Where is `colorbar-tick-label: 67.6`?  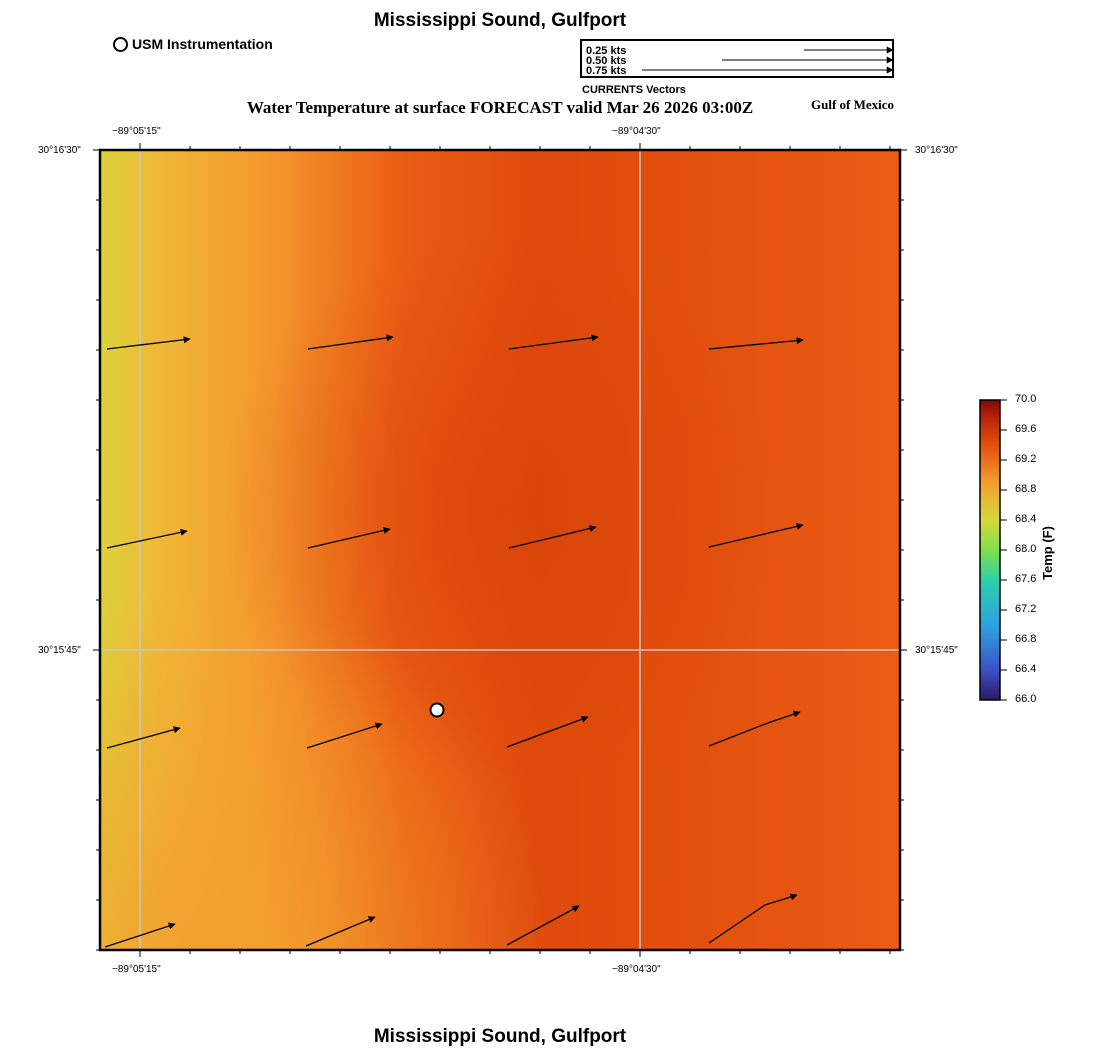
colorbar-tick-label: 67.6 is located at coordinates (1026, 579).